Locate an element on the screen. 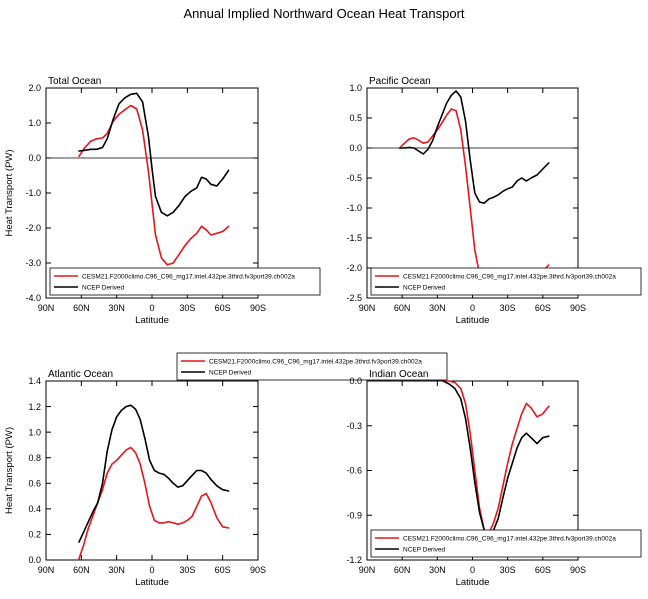 The height and width of the screenshot is (599, 648). atlantic-ocean-ytick-label: 0.0 is located at coordinates (34, 560).